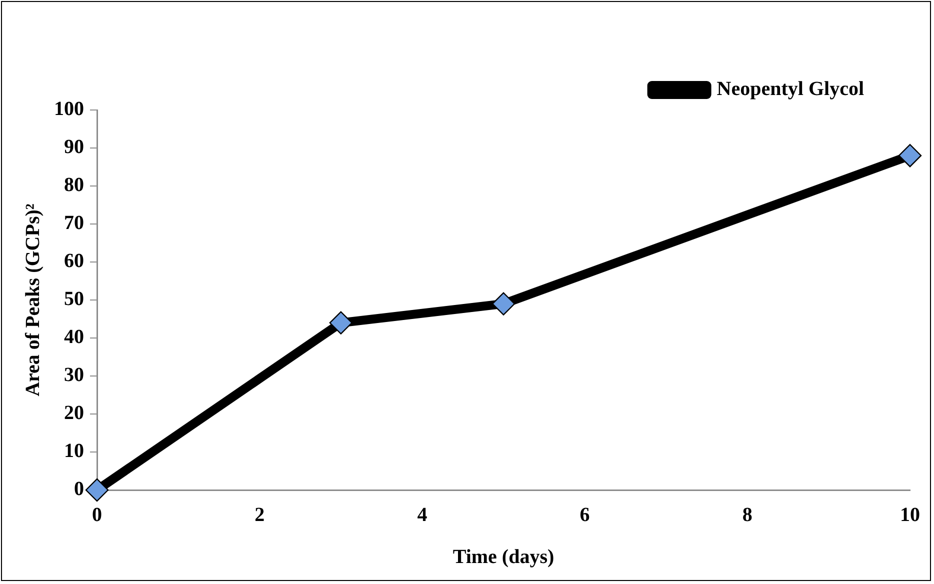  Describe the element at coordinates (74, 375) in the screenshot. I see `y-tick-label: 30` at that location.